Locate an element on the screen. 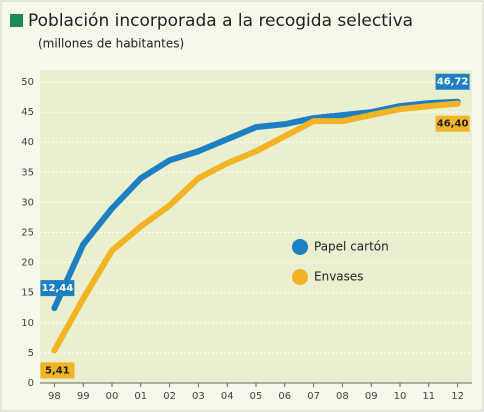 Image resolution: width=484 pixels, height=412 pixels. y-tick-label: 35 is located at coordinates (27, 172).